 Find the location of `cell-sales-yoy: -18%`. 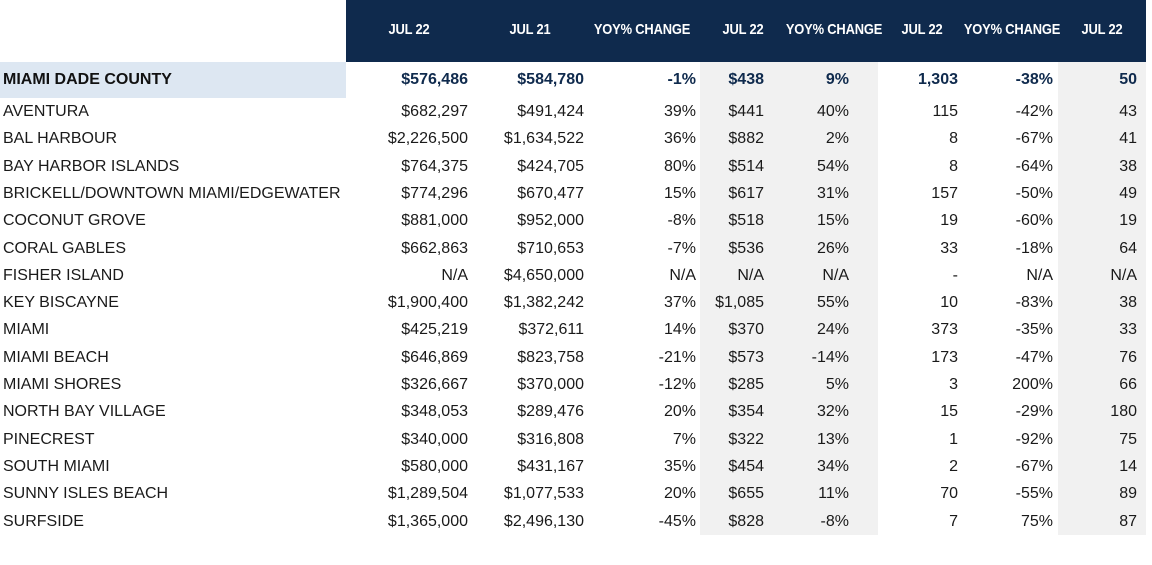

cell-sales-yoy: -18% is located at coordinates (1034, 248).